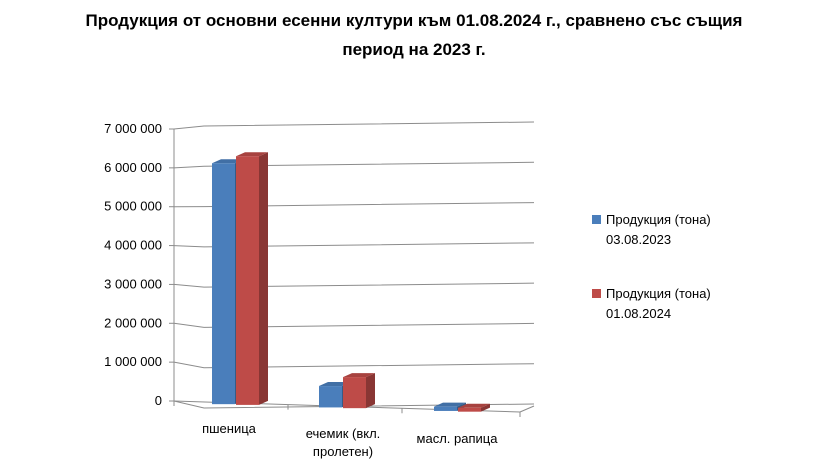 The height and width of the screenshot is (476, 828). Describe the element at coordinates (343, 443) in the screenshot. I see `x-category-label-barley: ечемик (вкл. пролетен)` at that location.